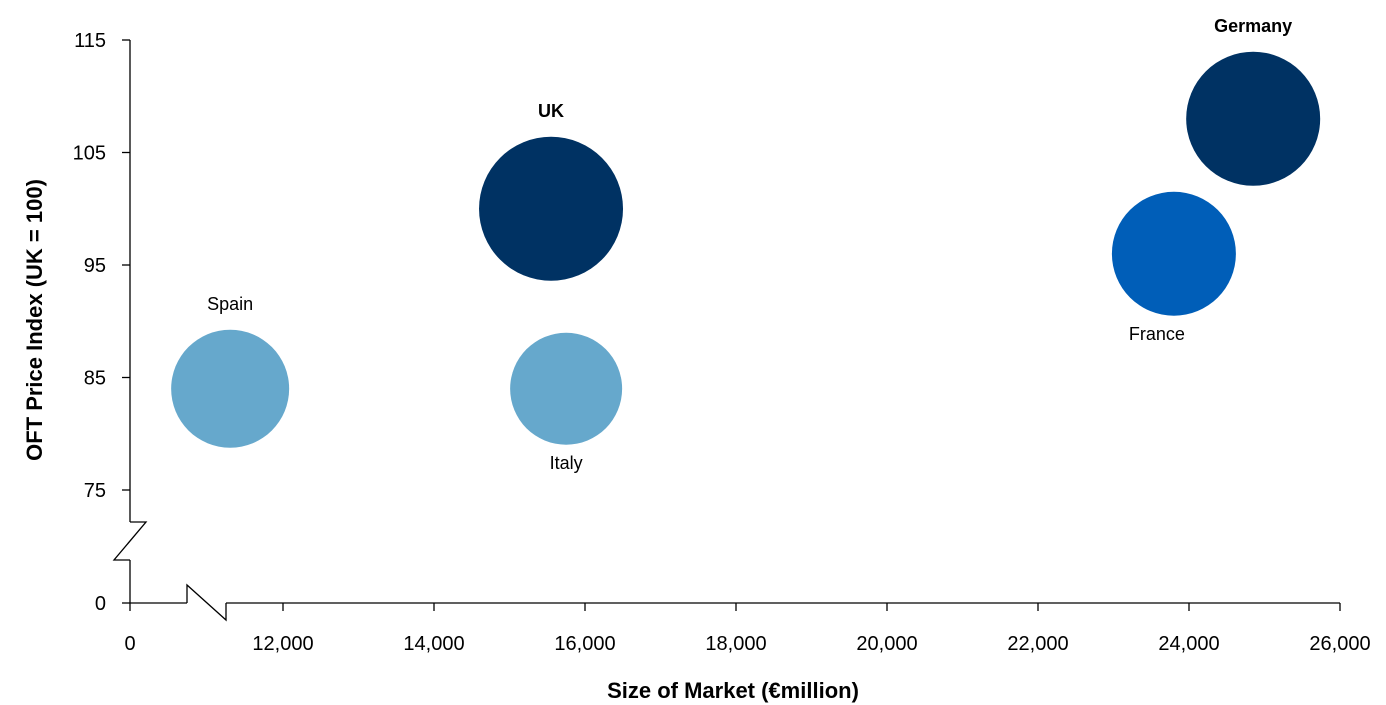  What do you see at coordinates (733, 690) in the screenshot?
I see `x-axis-title: Size of Market (€million)` at bounding box center [733, 690].